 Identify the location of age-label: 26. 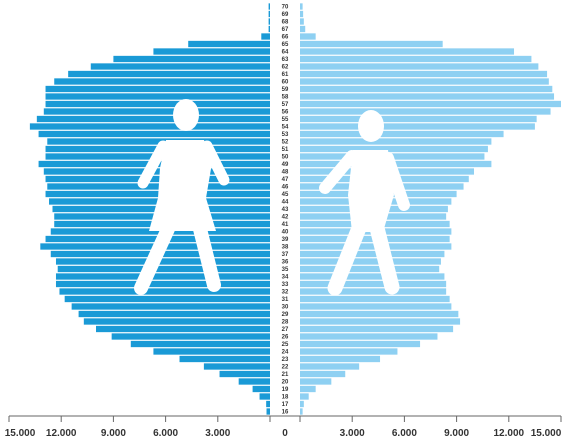
(285, 338).